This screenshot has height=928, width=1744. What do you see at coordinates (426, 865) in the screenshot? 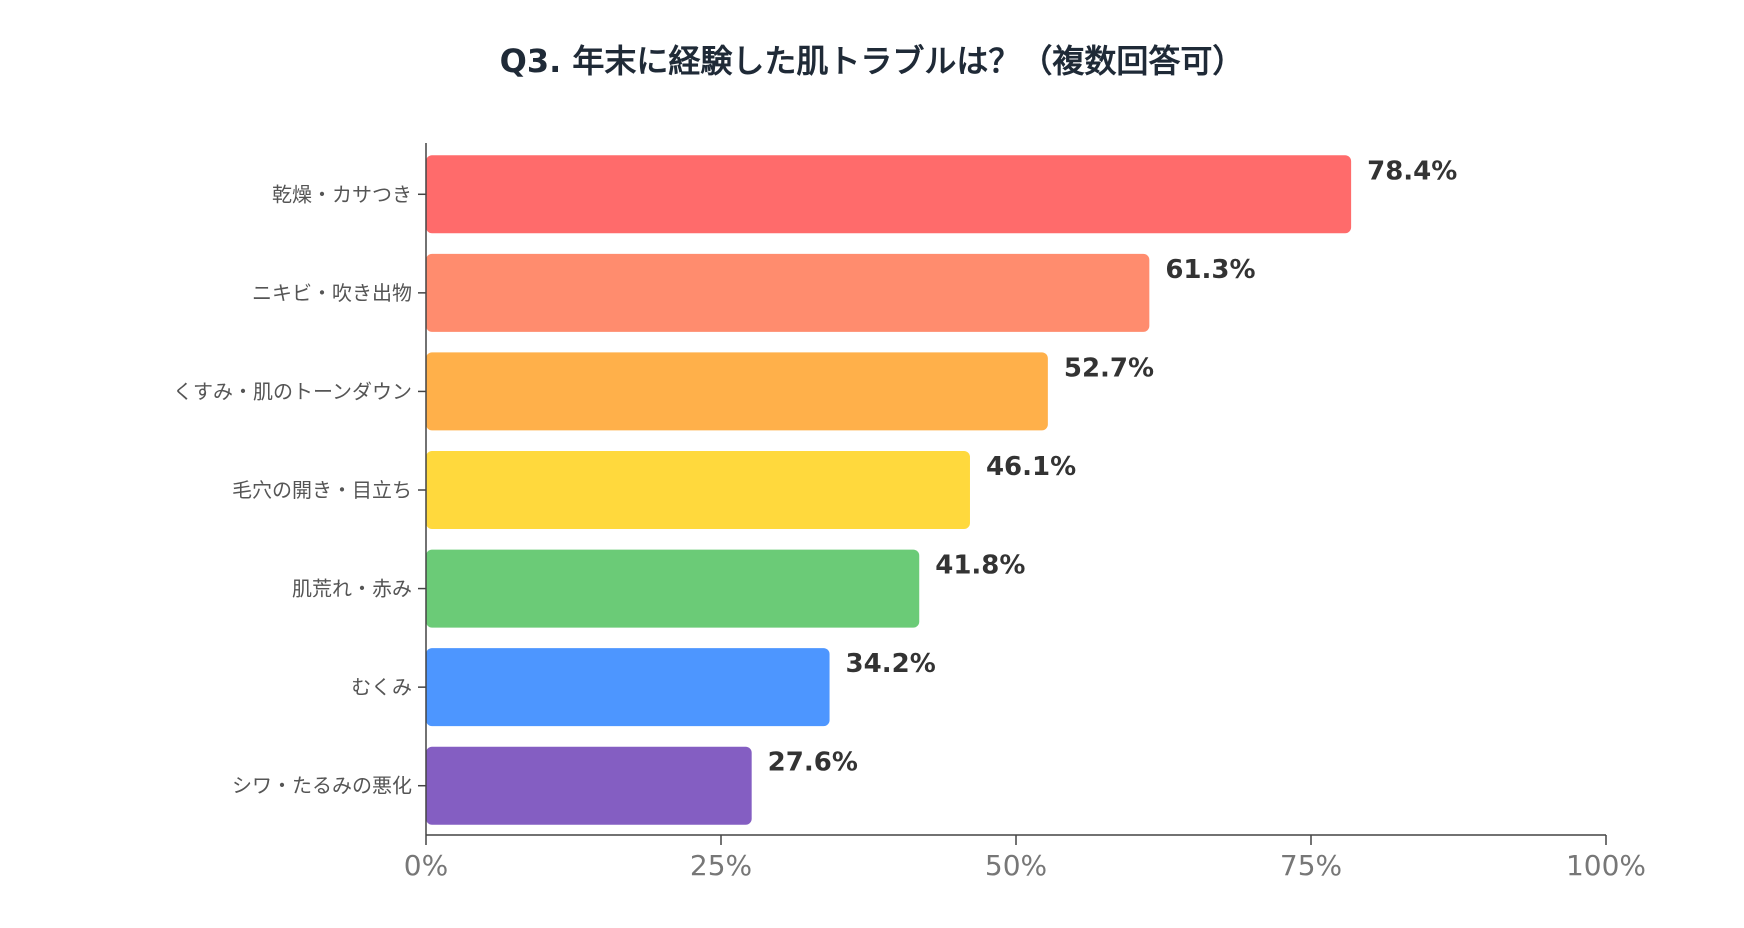
I see `x-tick-label-0: 0%` at bounding box center [426, 865].